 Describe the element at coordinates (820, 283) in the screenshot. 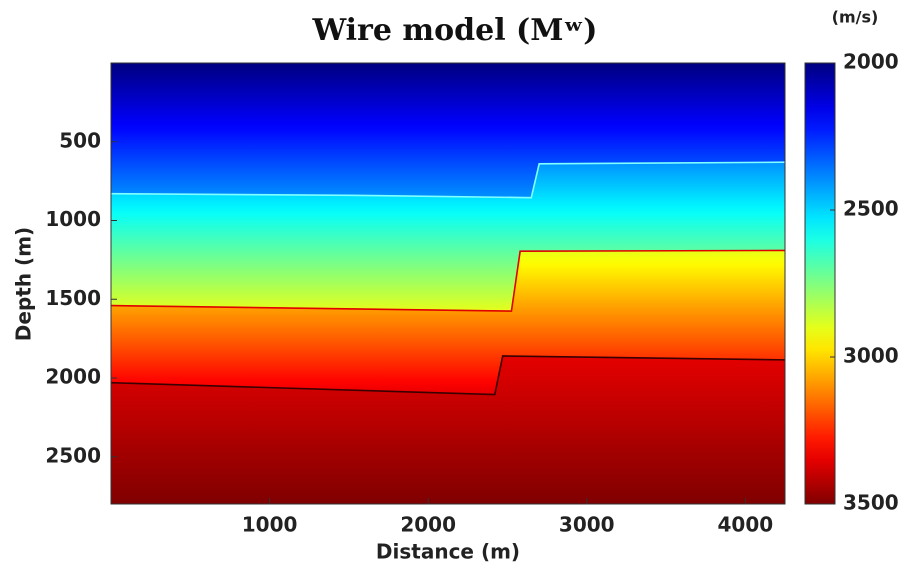

I see `colorbar` at that location.